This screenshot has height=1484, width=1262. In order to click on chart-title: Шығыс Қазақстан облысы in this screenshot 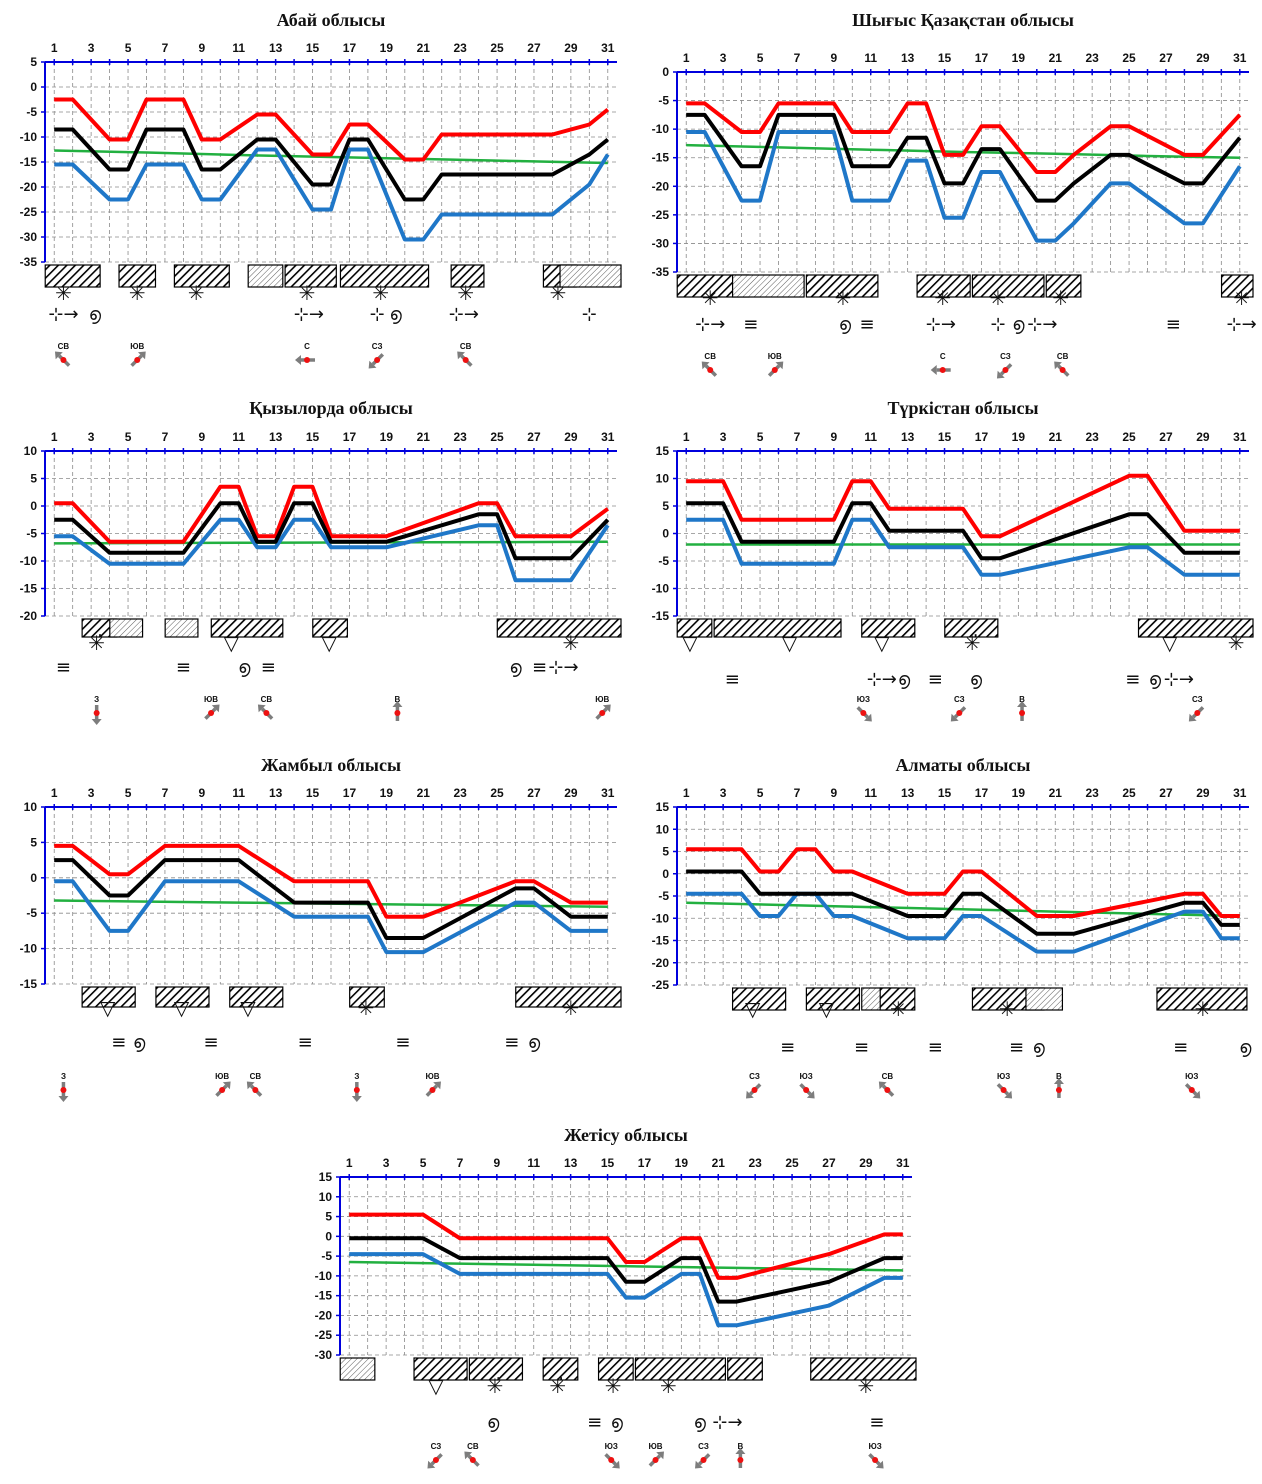, I will do `click(963, 20)`.